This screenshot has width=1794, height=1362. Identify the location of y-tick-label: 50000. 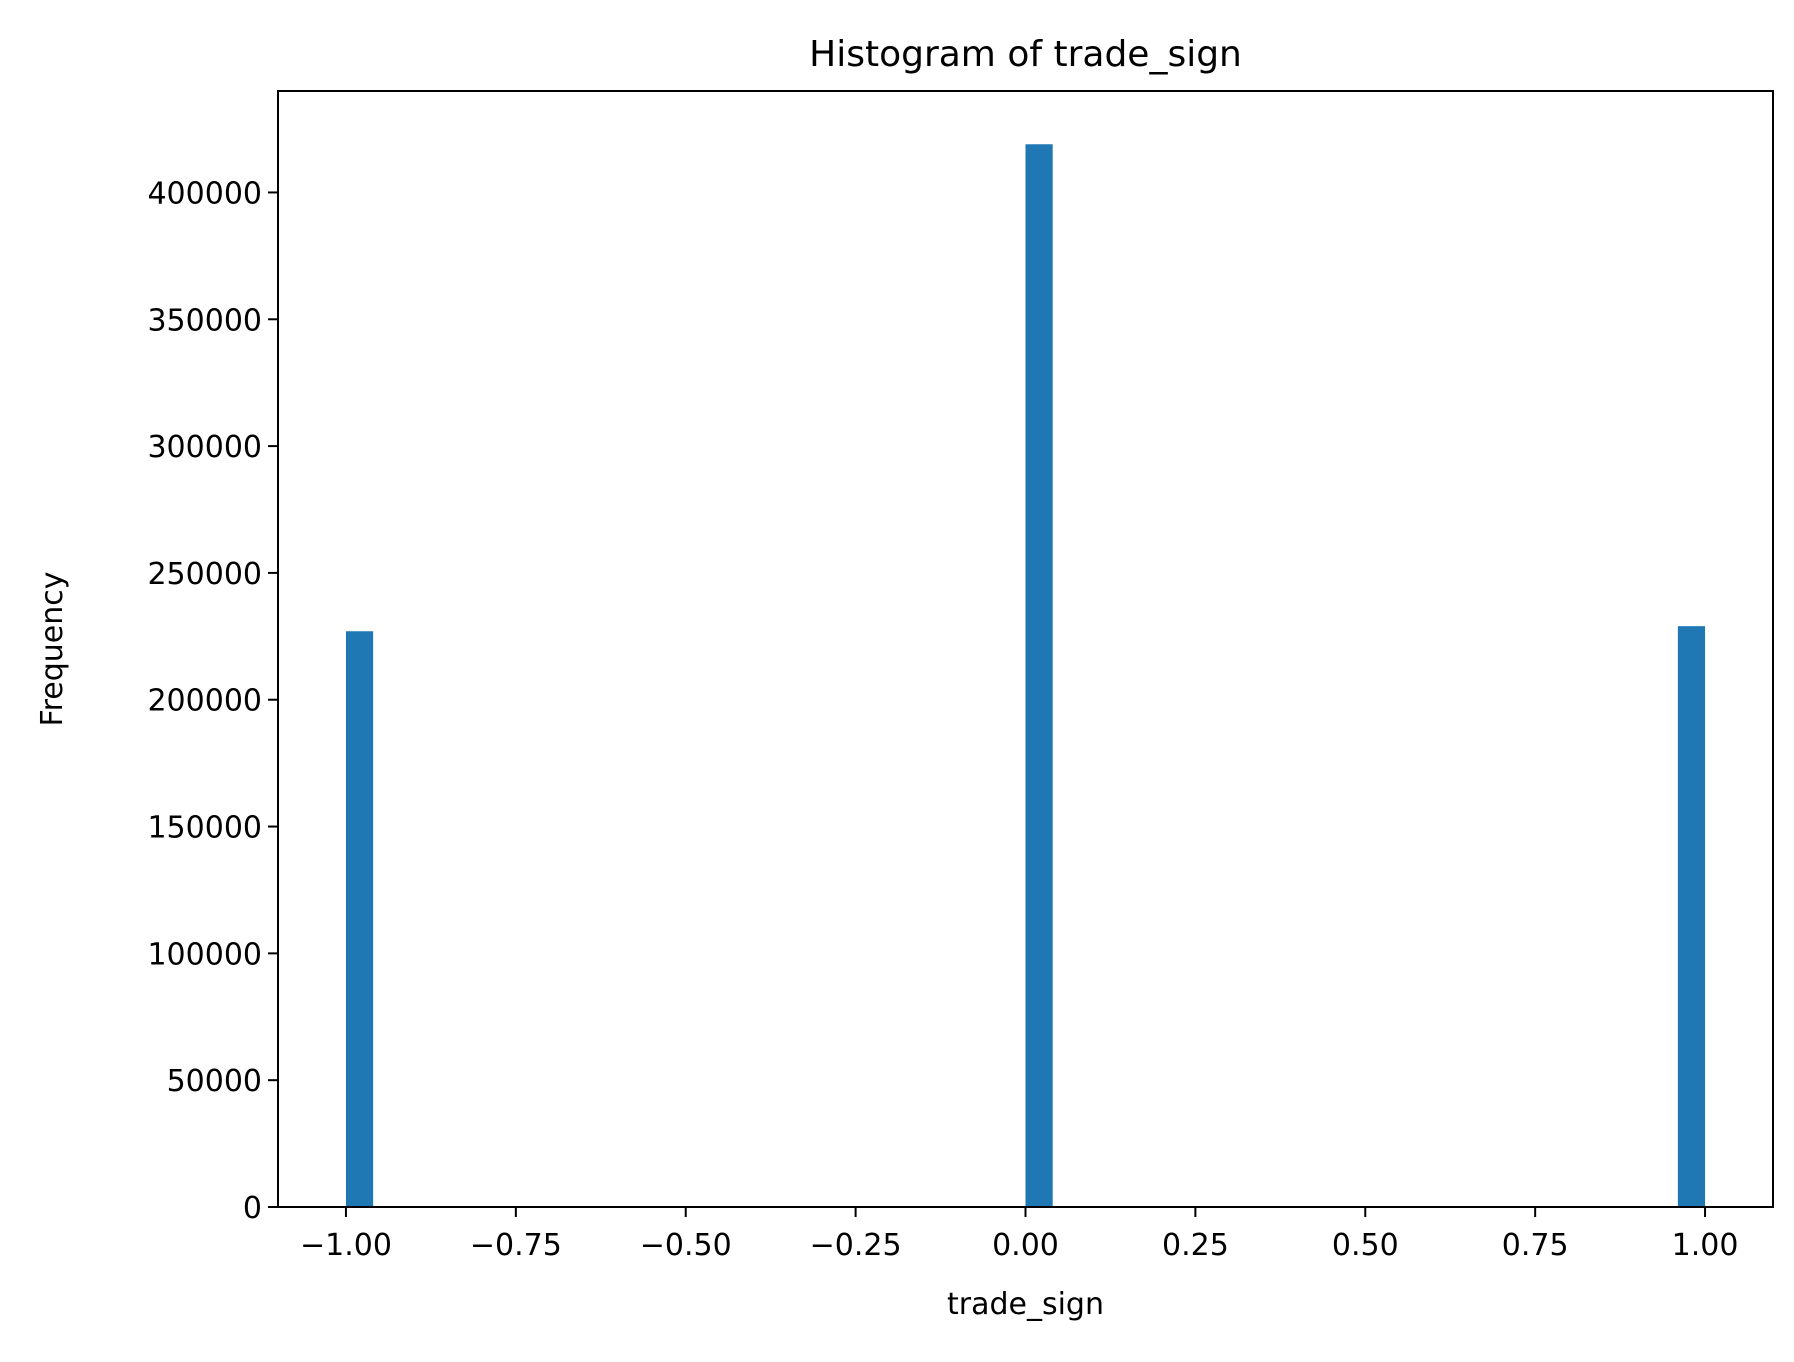
(214, 1081).